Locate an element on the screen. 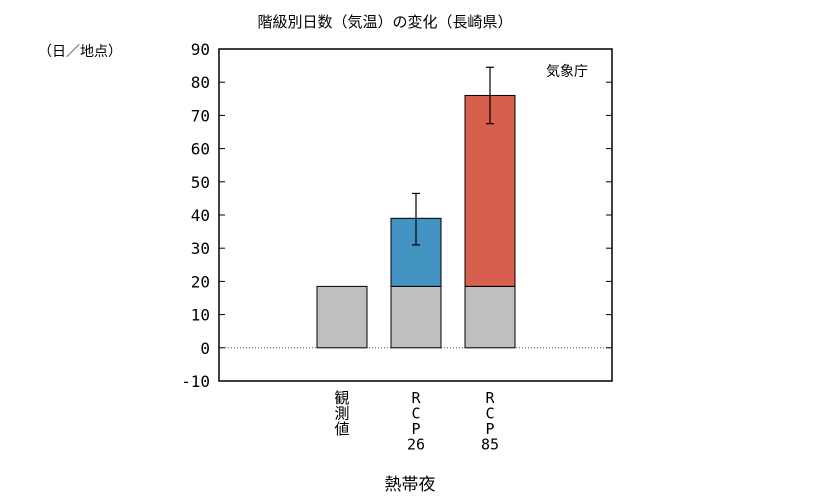  y-tick-label: 20 is located at coordinates (200, 281).